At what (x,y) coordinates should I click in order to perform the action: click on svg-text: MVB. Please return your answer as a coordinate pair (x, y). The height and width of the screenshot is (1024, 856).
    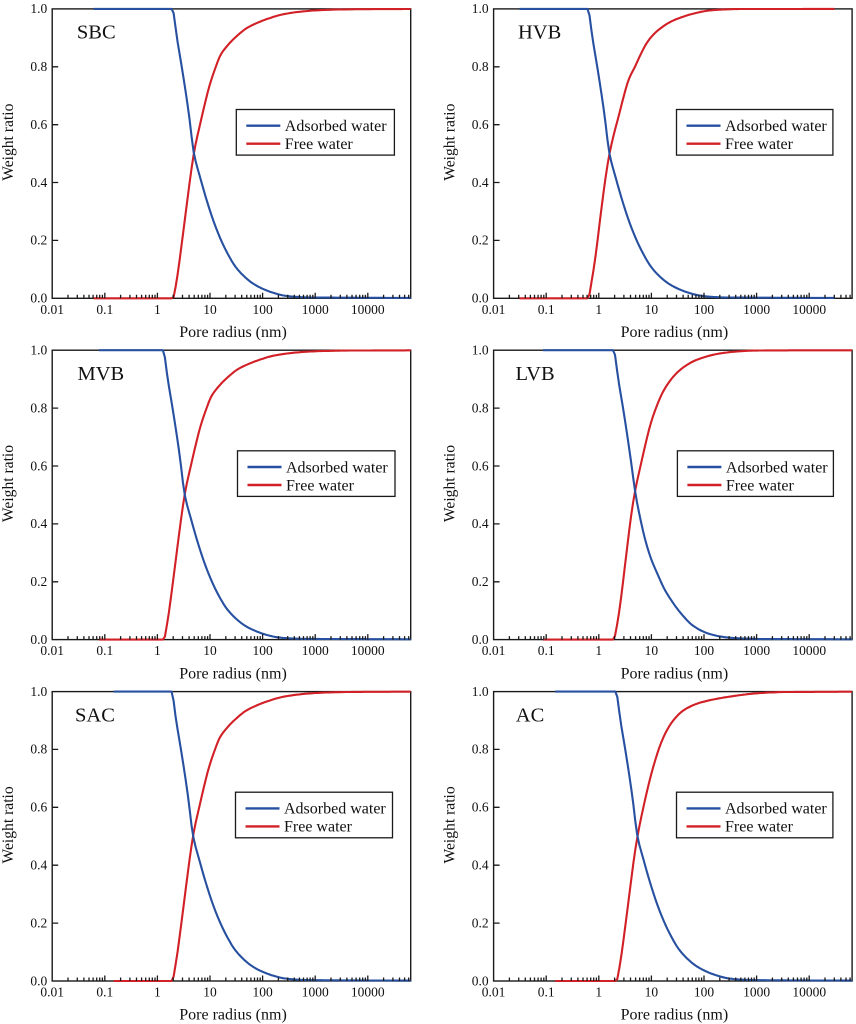
    Looking at the image, I should click on (101, 374).